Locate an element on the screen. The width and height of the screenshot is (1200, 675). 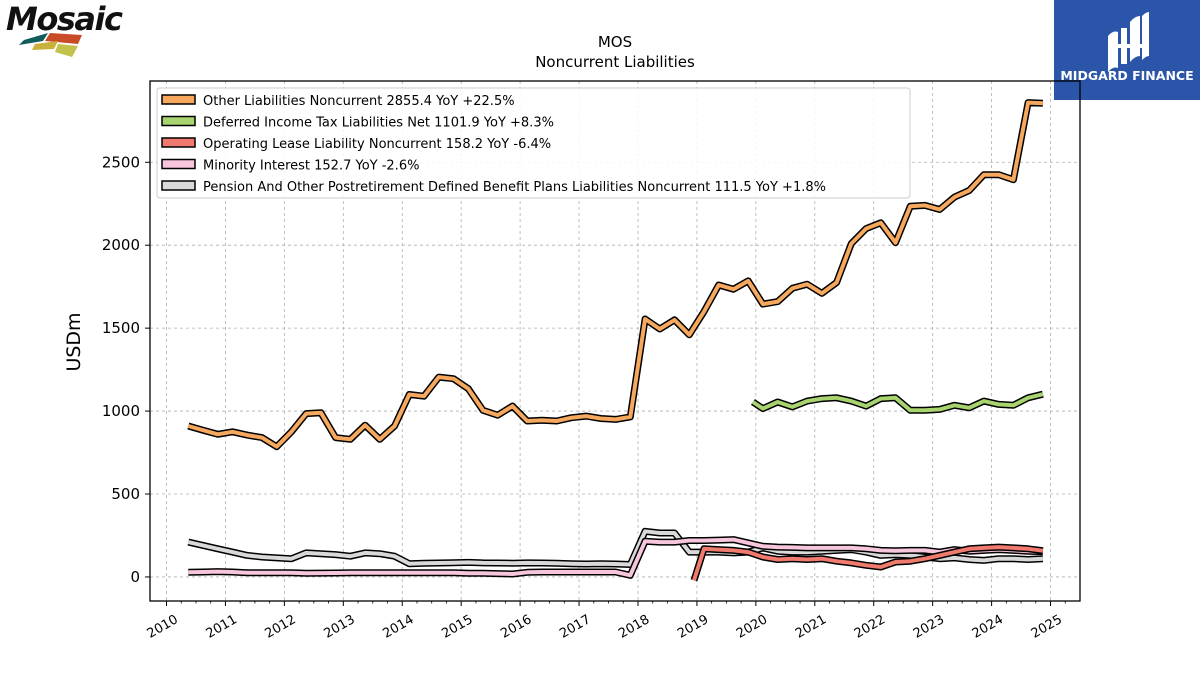
mosaic-logo-text: Mosaic is located at coordinates (64, 19).